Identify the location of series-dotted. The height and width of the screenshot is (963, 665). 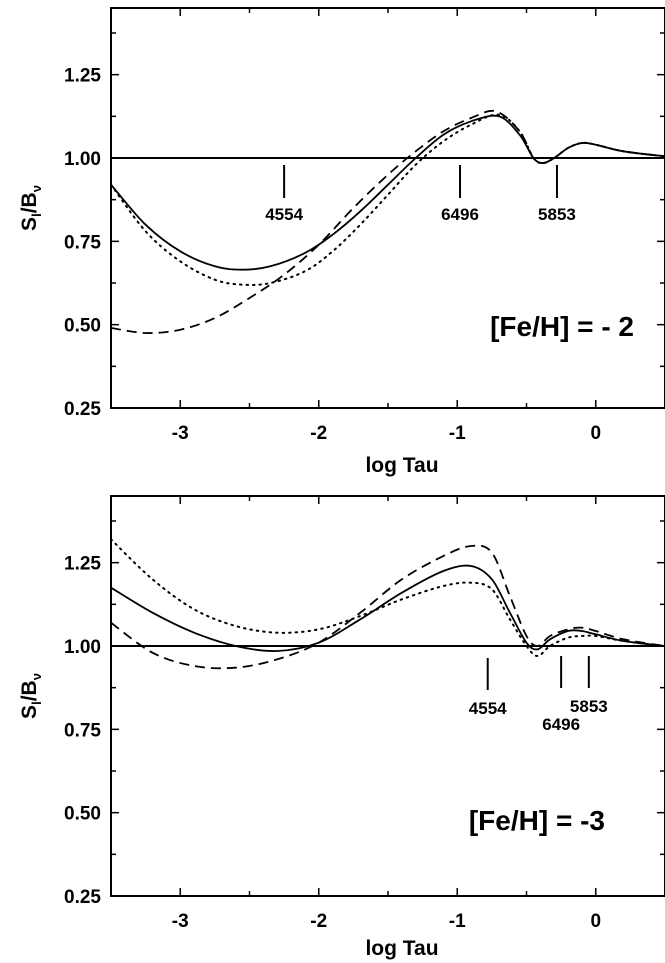
(388, 598).